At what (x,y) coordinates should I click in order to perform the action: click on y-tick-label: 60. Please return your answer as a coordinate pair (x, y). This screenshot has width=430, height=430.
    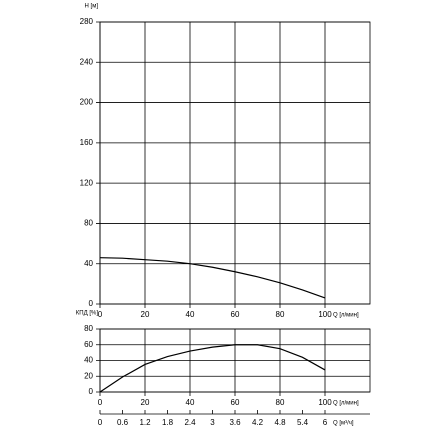
    Looking at the image, I should click on (88, 344).